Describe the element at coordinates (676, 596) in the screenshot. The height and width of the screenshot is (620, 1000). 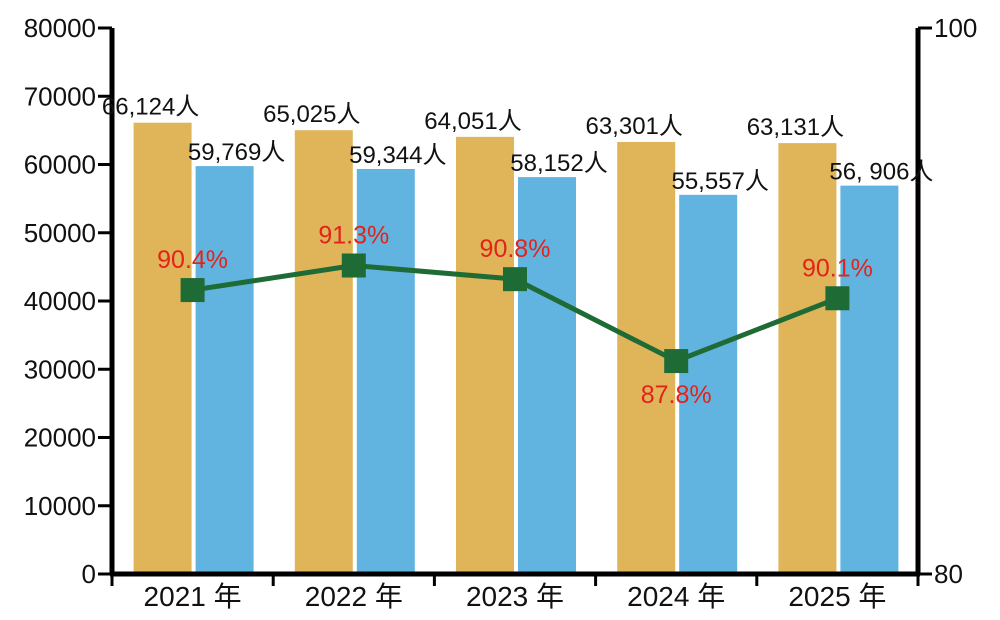
I see `x-tick-label: 2024 年` at that location.